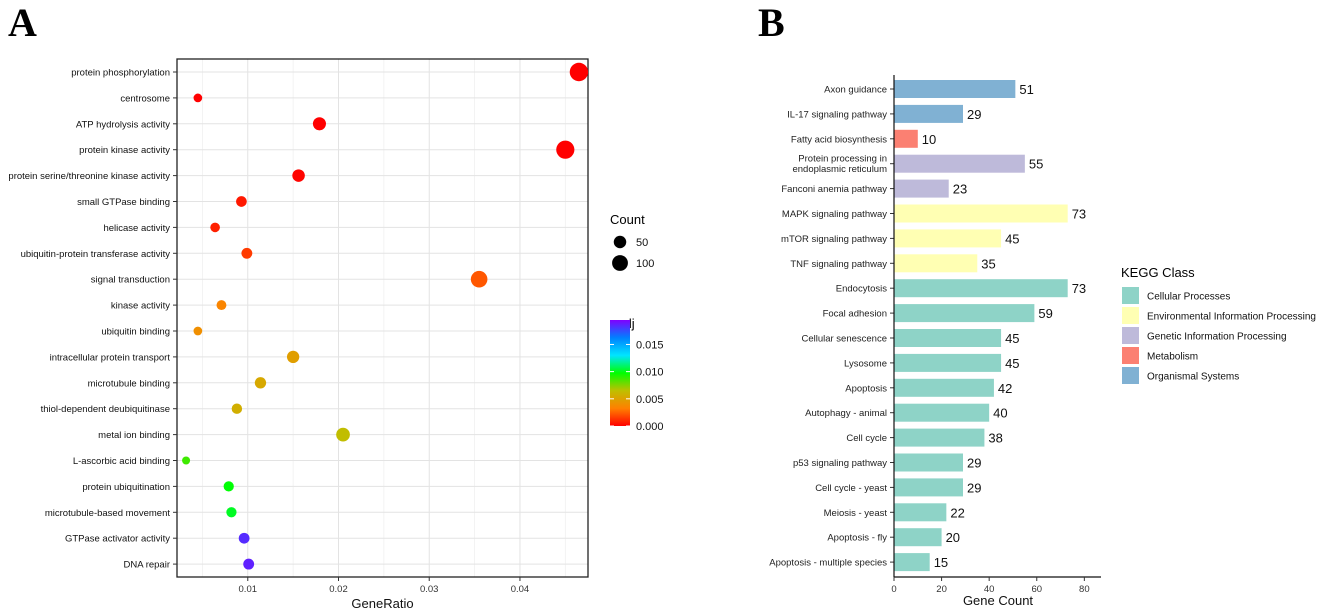 Image resolution: width=1325 pixels, height=613 pixels. What do you see at coordinates (844, 339) in the screenshot?
I see `y-tick-label: Cellular senescence` at bounding box center [844, 339].